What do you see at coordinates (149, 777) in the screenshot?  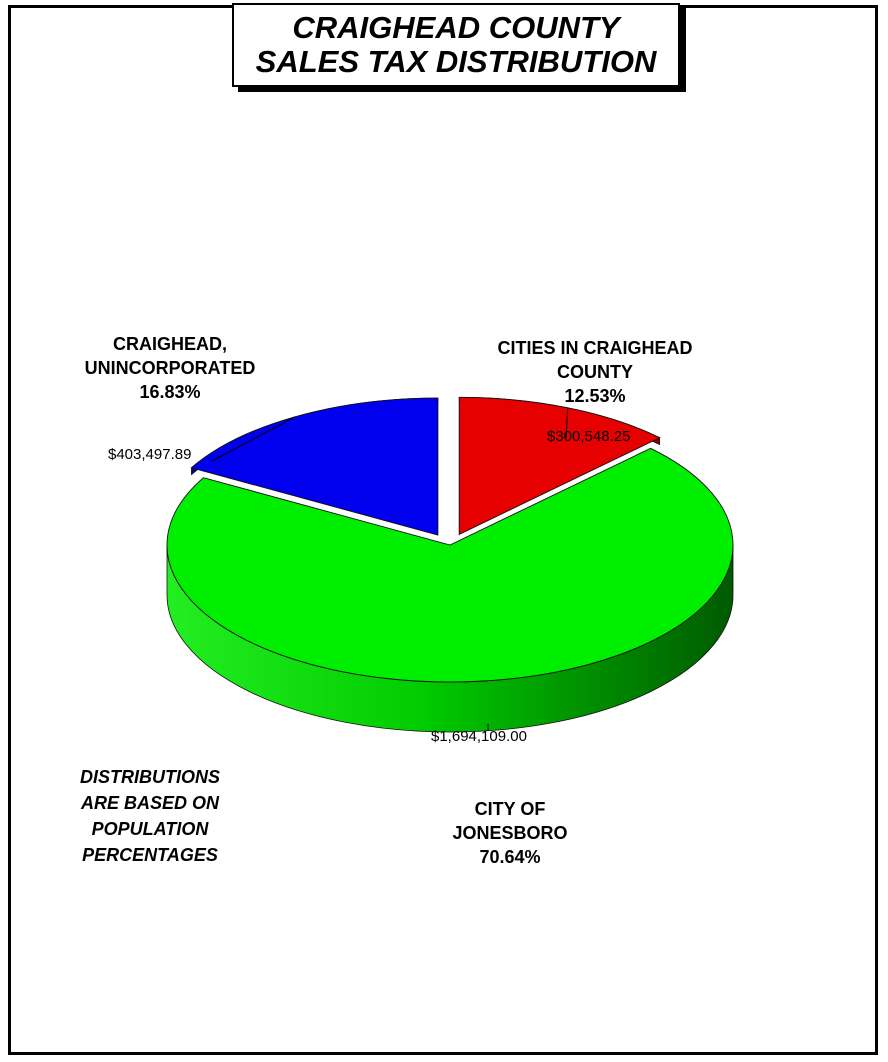 I see `note-line-1: DISTRIBUTIONS` at bounding box center [149, 777].